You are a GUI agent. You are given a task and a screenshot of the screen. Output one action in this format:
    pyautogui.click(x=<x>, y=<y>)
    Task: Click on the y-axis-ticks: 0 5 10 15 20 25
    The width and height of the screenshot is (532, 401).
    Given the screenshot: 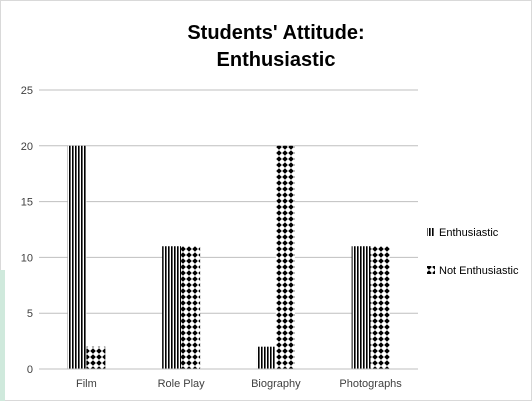 What is the action you would take?
    pyautogui.click(x=27, y=230)
    